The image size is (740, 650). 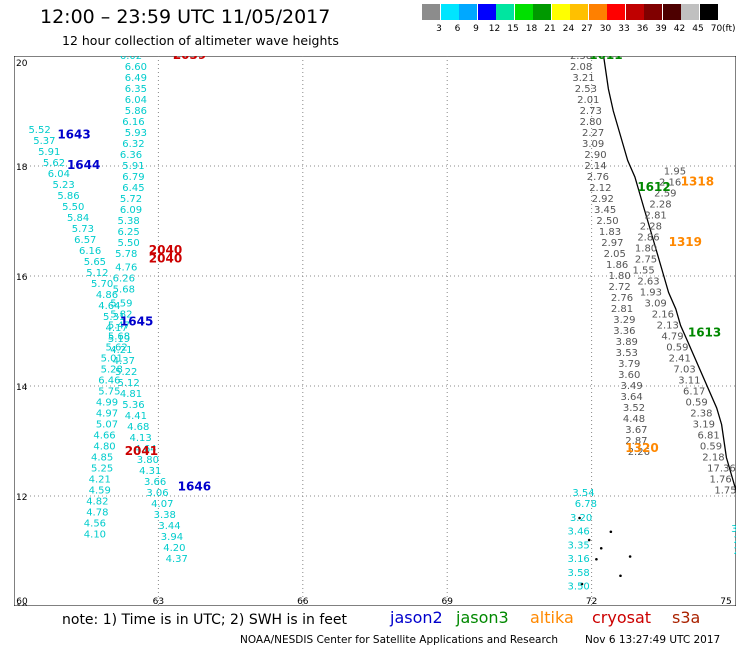 What do you see at coordinates (133, 405) in the screenshot?
I see `swh-value: 5.36` at bounding box center [133, 405].